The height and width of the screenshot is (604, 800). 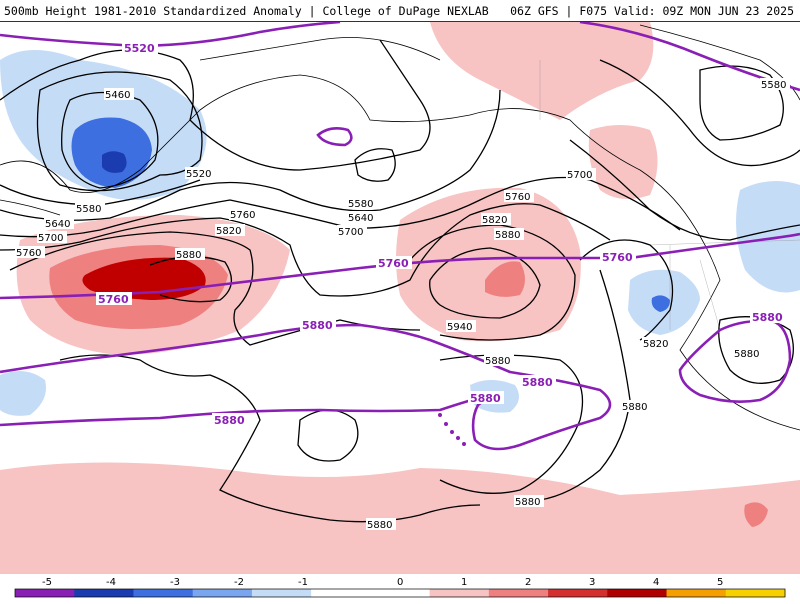 I want to click on legend-tick--1: -1, so click(x=303, y=582).